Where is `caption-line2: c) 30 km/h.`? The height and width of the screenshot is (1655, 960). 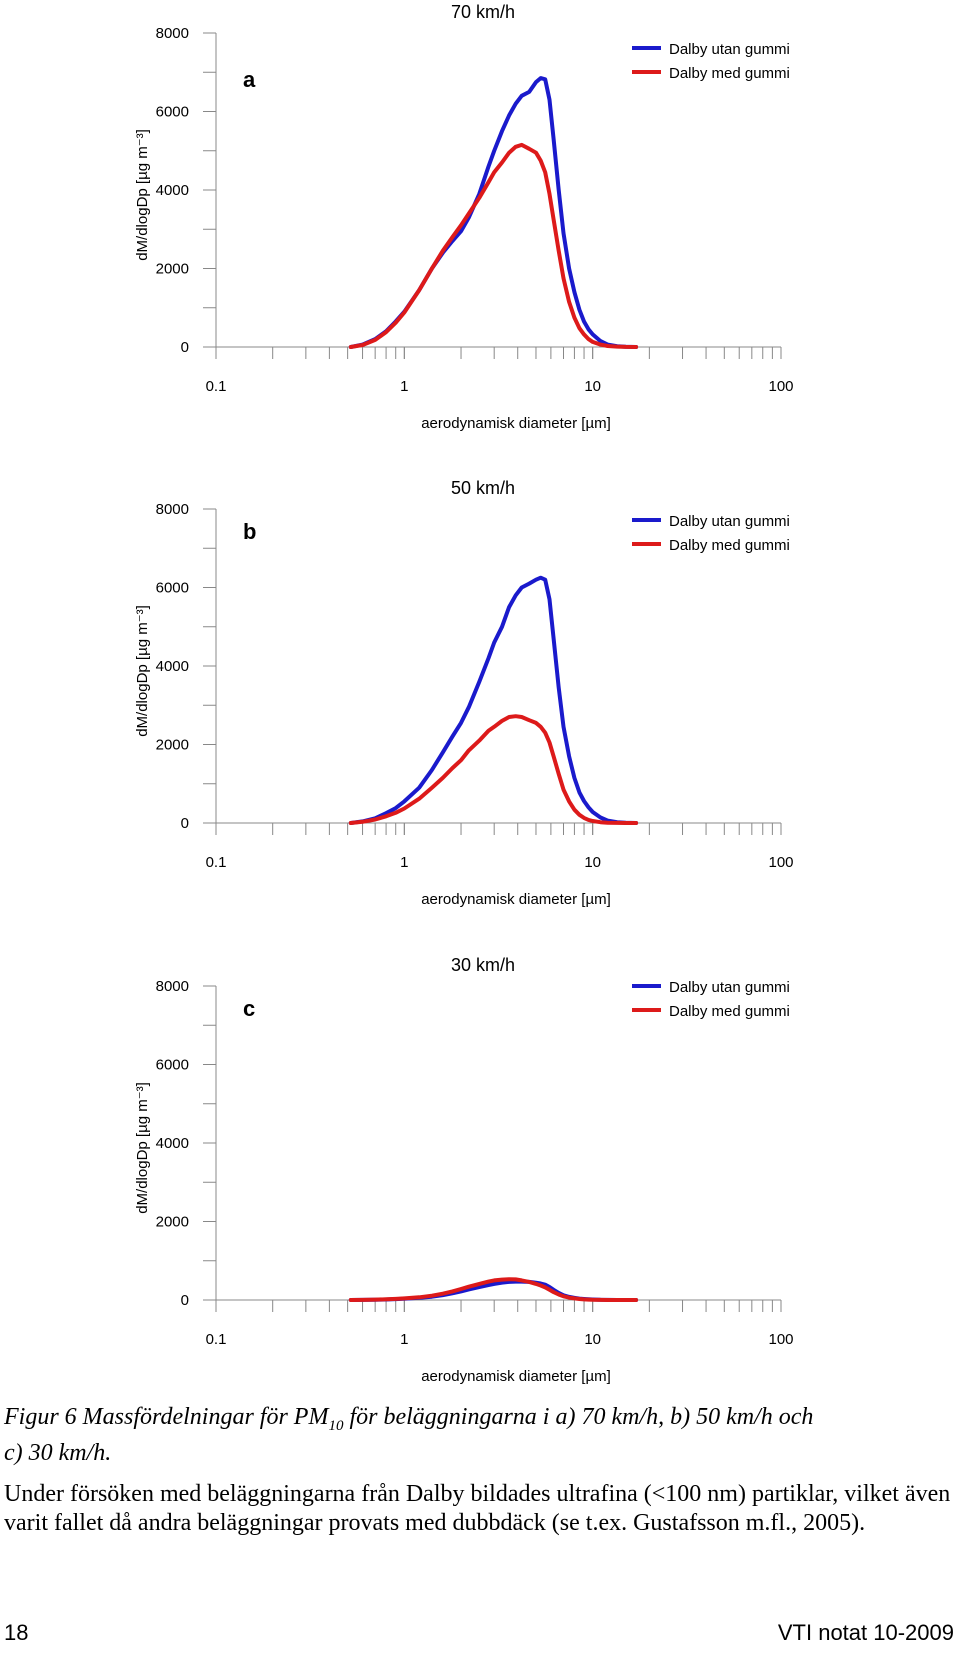
caption-line2: c) 30 km/h. is located at coordinates (58, 1452).